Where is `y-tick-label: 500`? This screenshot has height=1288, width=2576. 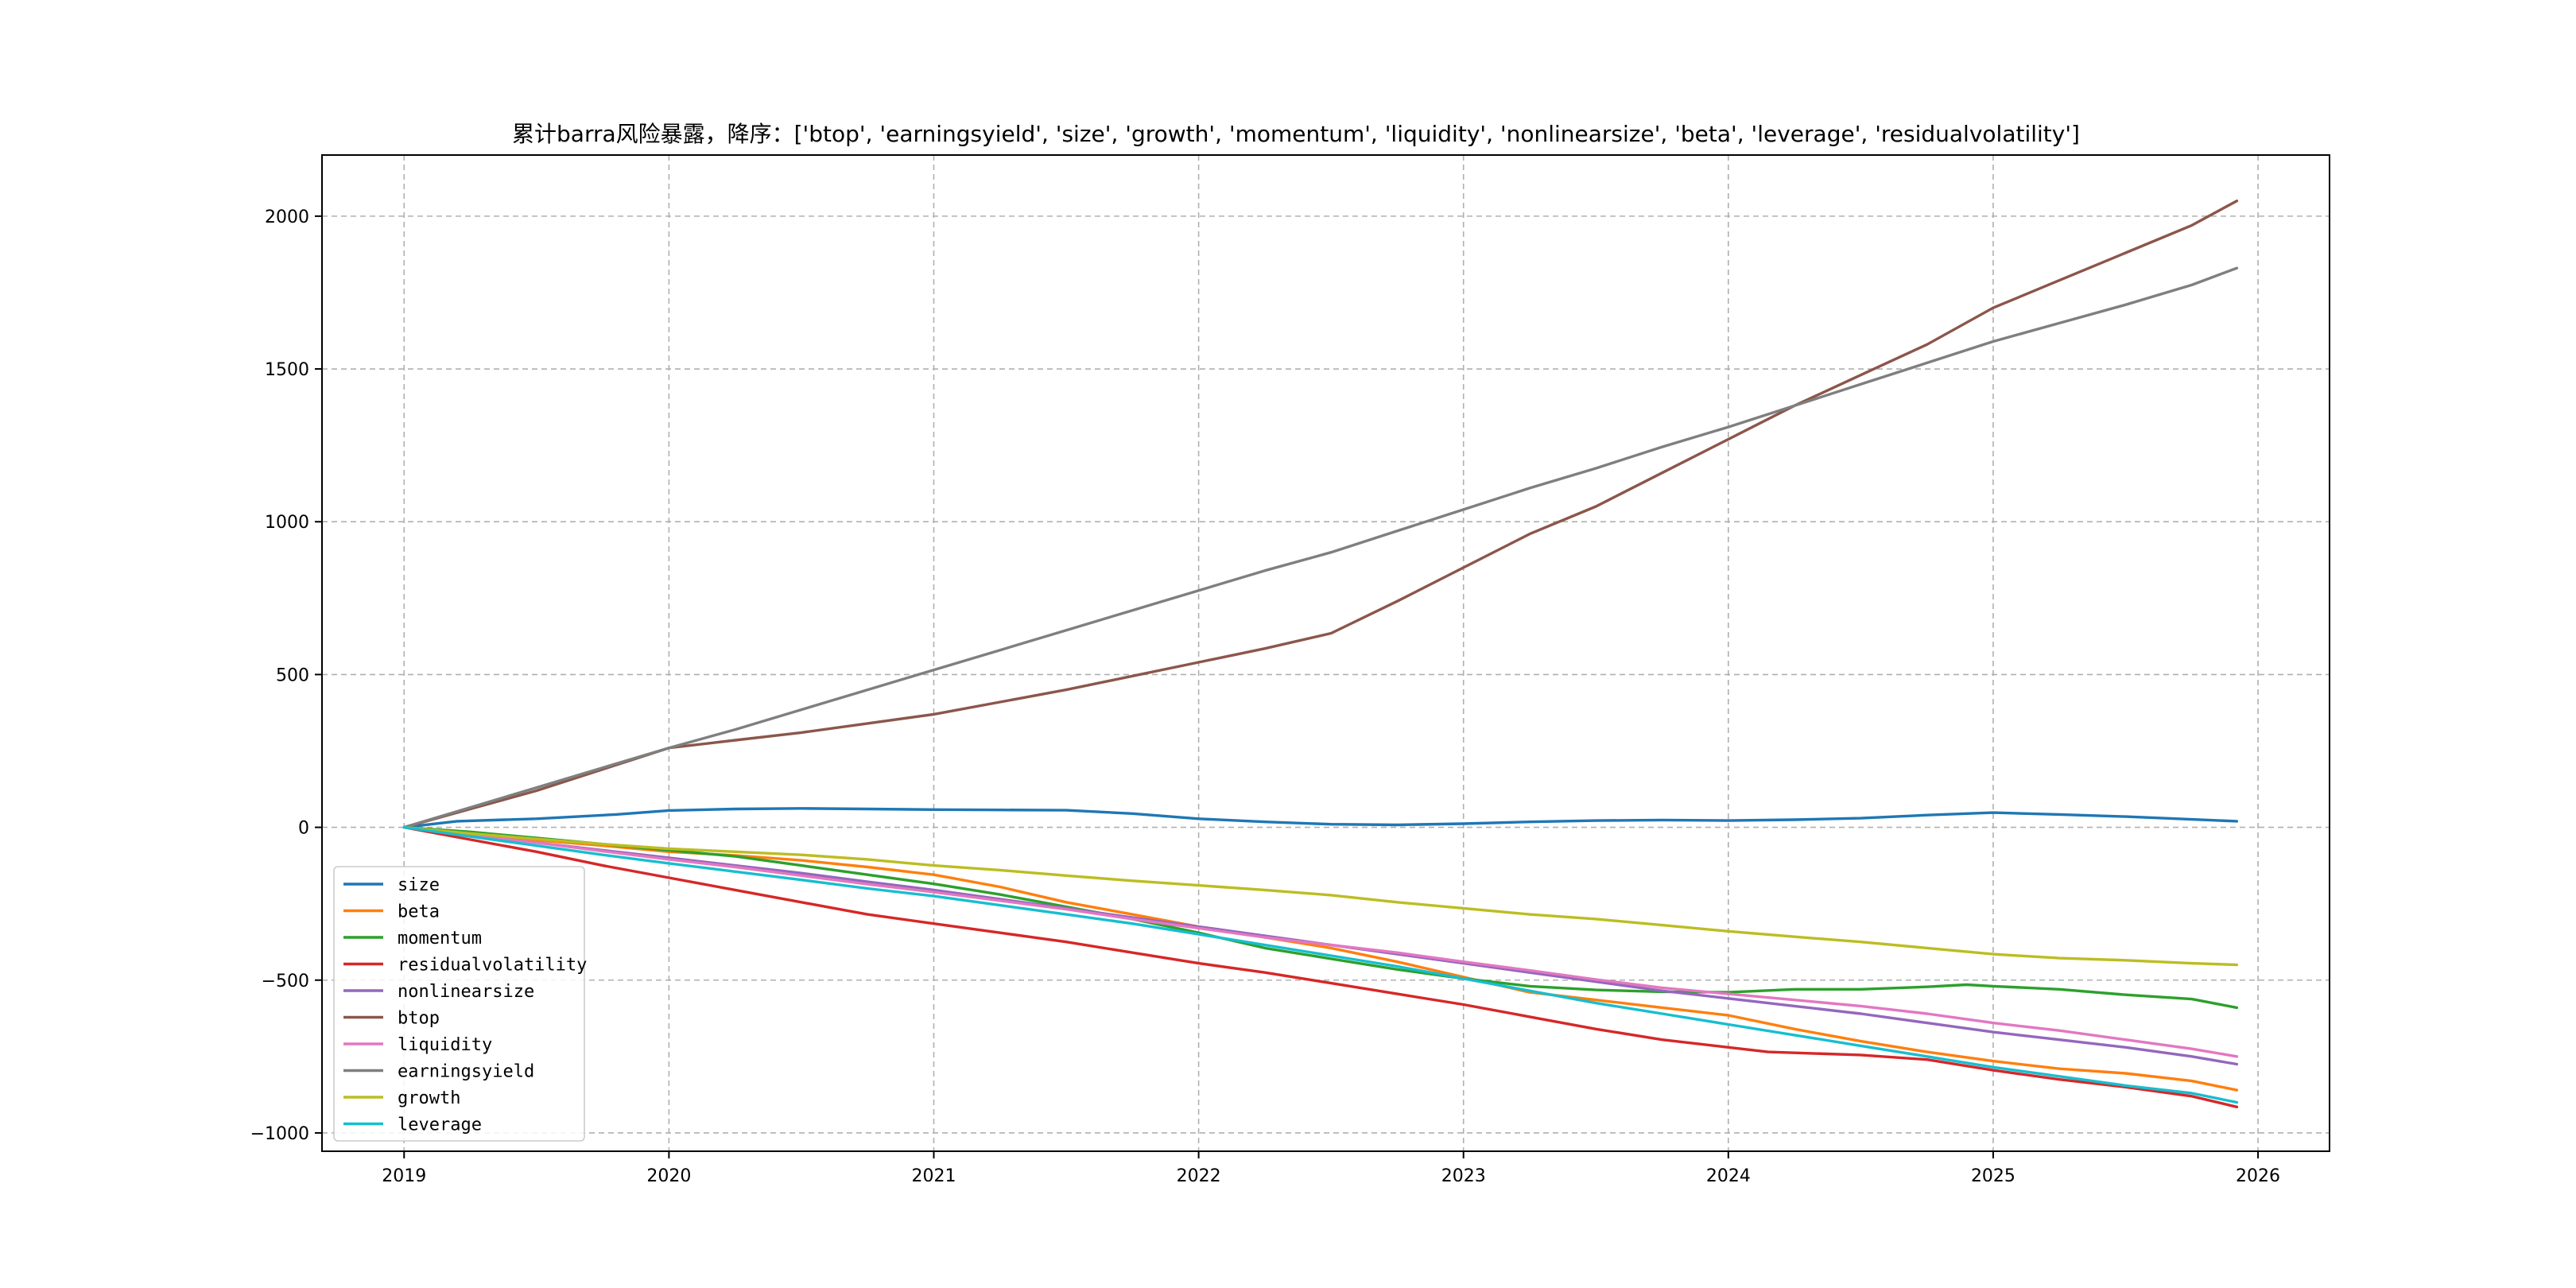 y-tick-label: 500 is located at coordinates (292, 675).